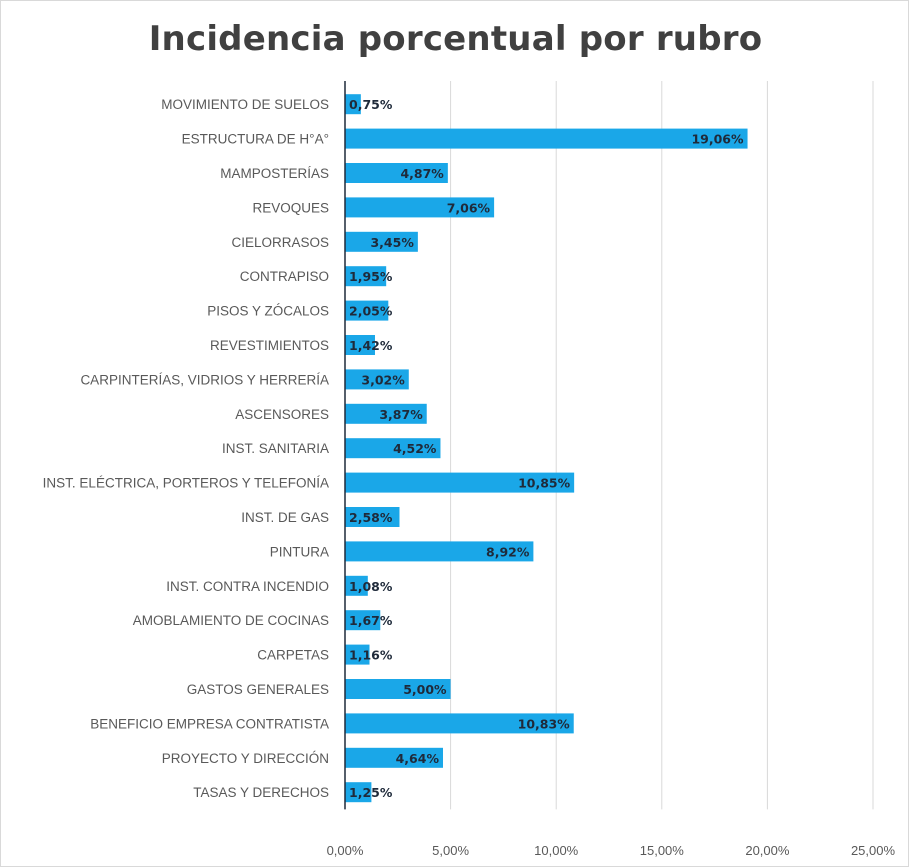  Describe the element at coordinates (469, 207) in the screenshot. I see `data-label: 7,06%` at that location.